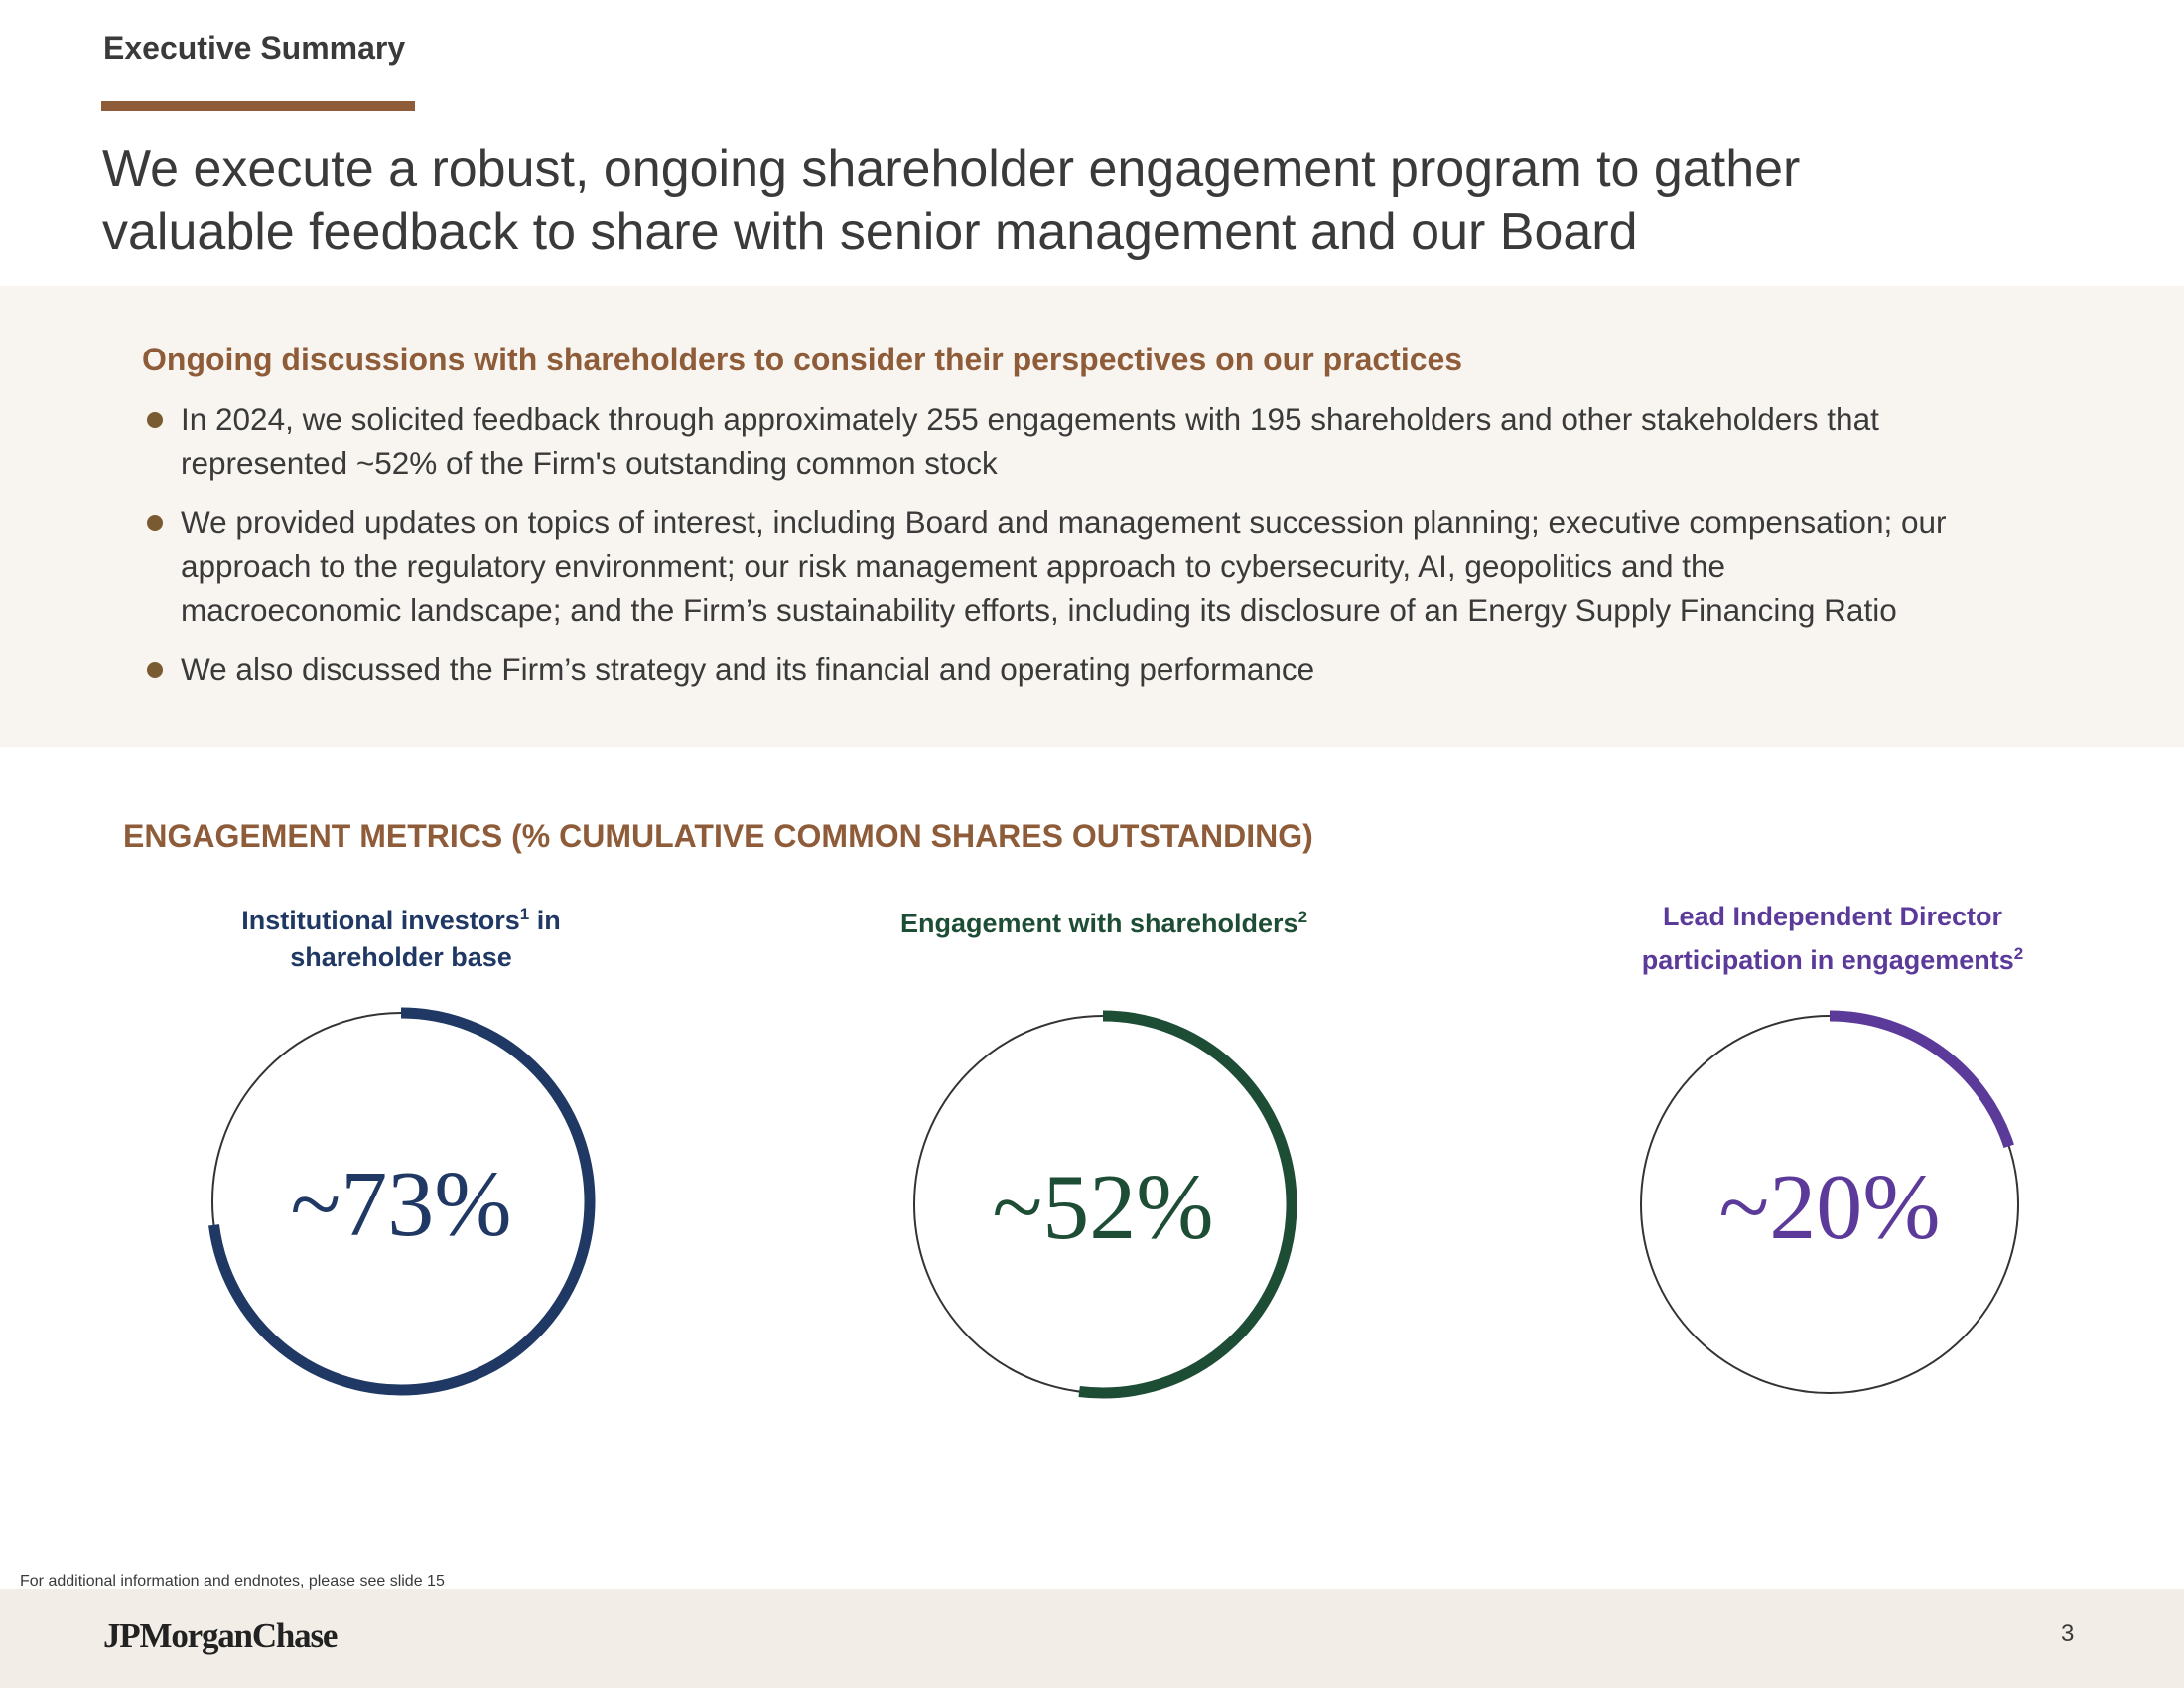 This screenshot has width=2184, height=1688. I want to click on metric-label-line: Engagement with shareholders2, so click(1104, 920).